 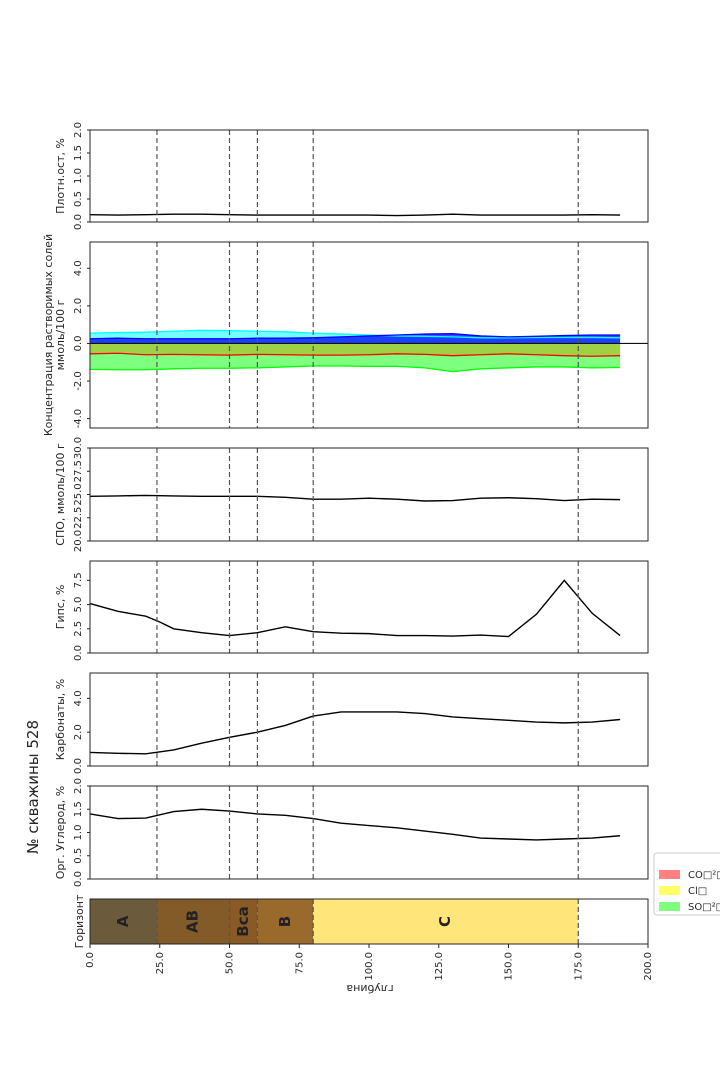 I want to click on ytick-label-2: 25.0, so click(x=78, y=494).